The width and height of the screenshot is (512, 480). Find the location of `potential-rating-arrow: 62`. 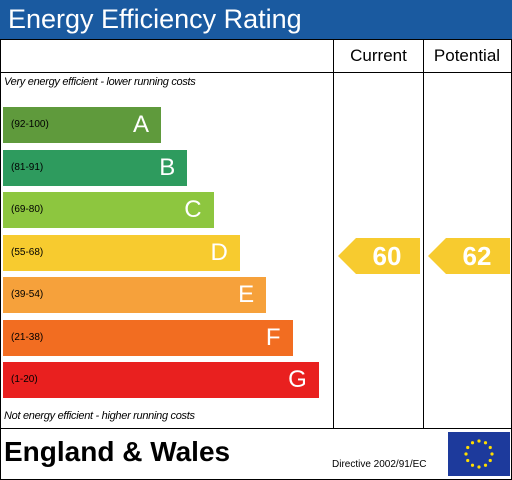

potential-rating-arrow: 62 is located at coordinates (469, 255).